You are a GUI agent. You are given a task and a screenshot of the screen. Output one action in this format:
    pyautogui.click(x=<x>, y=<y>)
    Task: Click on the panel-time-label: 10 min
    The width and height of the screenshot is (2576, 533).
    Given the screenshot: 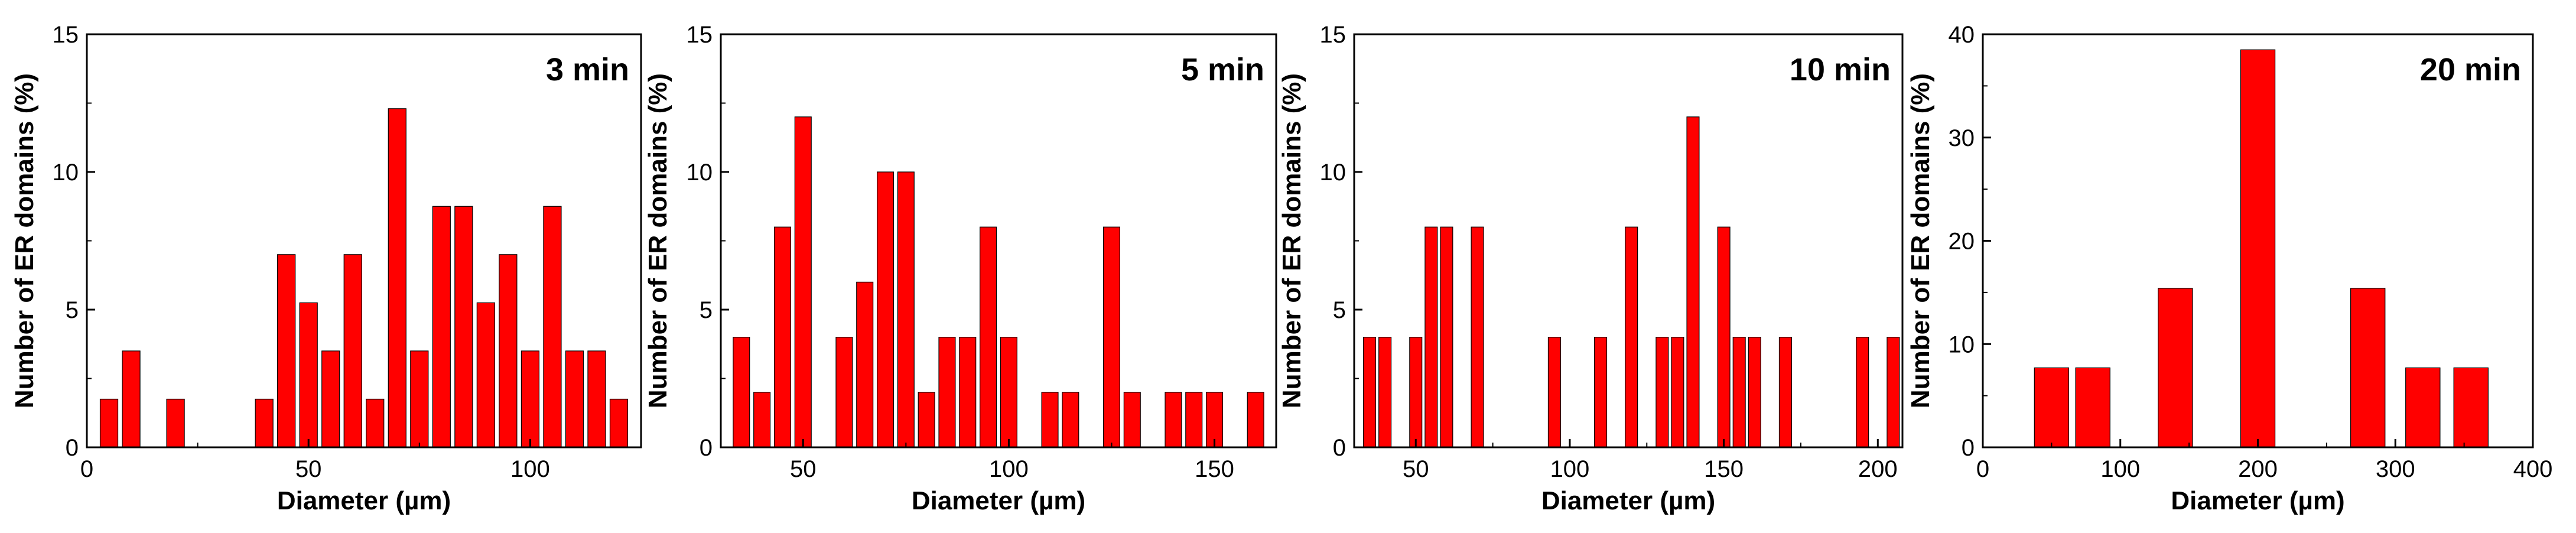 What is the action you would take?
    pyautogui.click(x=1841, y=69)
    